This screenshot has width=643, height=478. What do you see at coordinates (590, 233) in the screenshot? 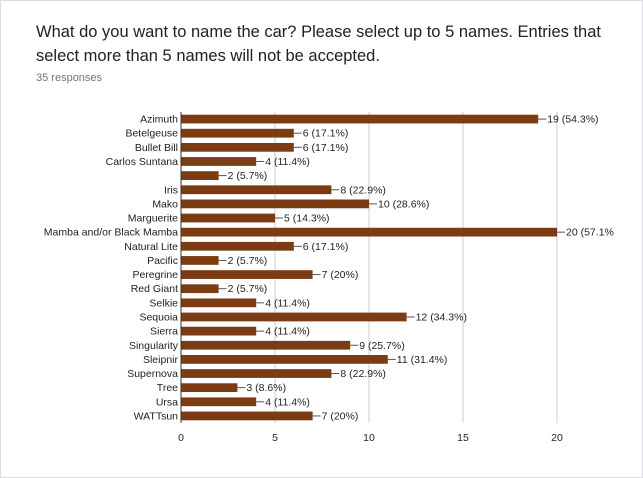
I see `data-label: 20 (57.1%` at bounding box center [590, 233].